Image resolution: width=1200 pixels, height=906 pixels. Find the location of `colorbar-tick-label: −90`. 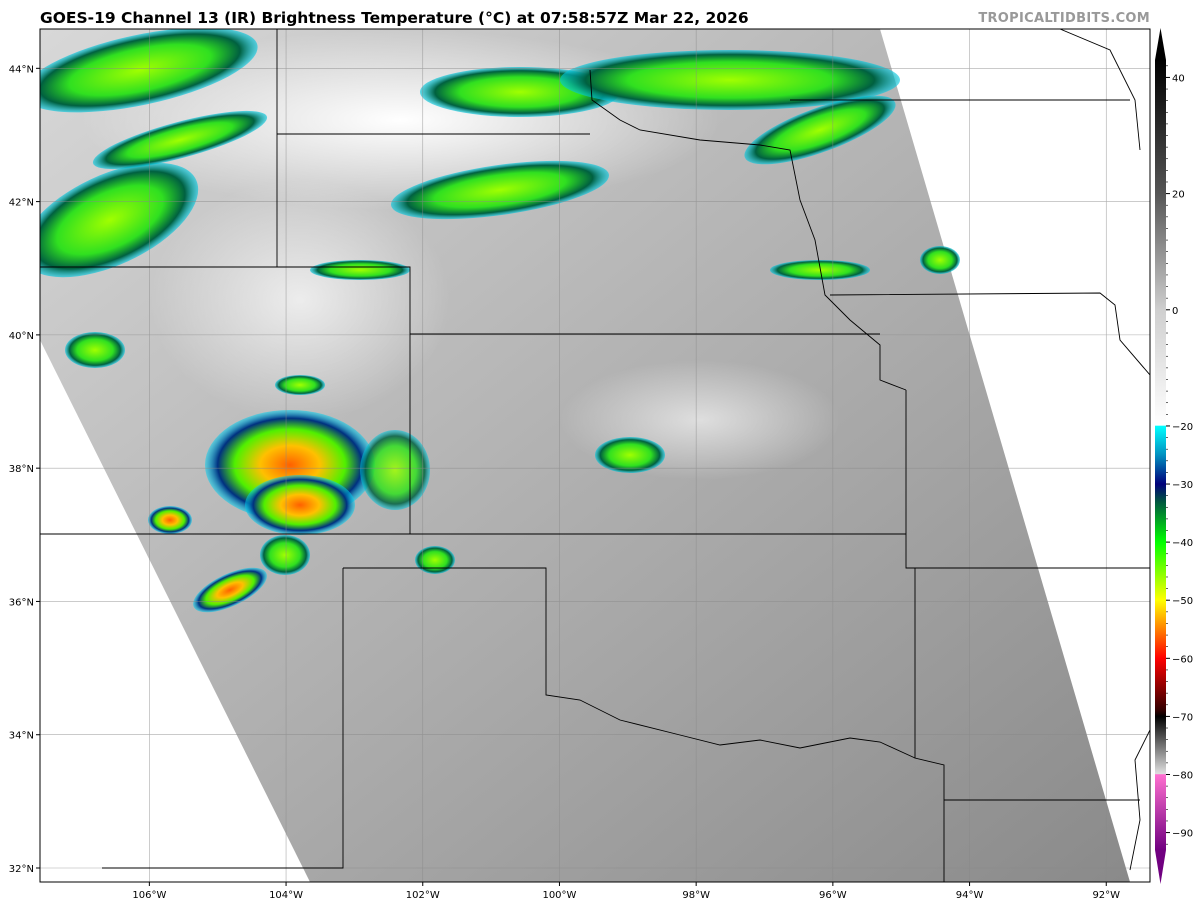

colorbar-tick-label: −90 is located at coordinates (1182, 834).